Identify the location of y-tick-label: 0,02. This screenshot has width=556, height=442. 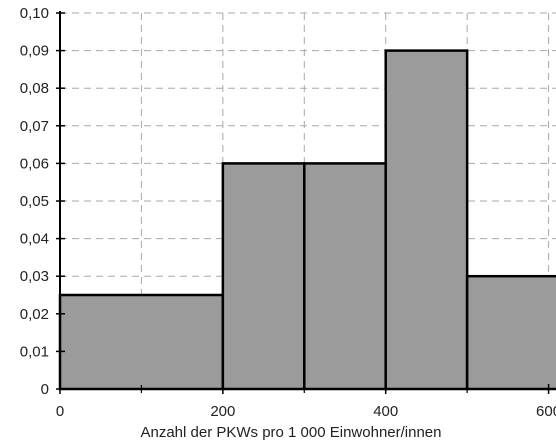
(34, 314).